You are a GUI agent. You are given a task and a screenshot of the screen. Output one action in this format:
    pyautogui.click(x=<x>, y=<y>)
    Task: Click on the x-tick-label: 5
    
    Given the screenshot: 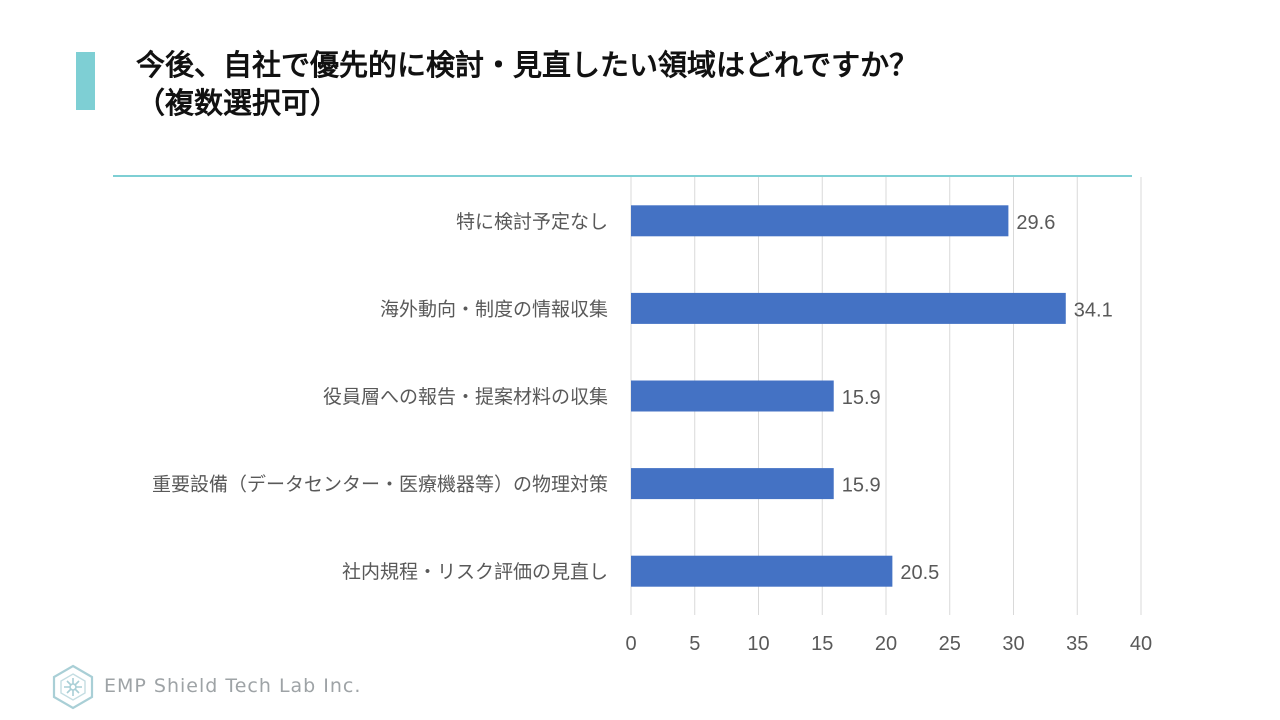 What is the action you would take?
    pyautogui.click(x=694, y=644)
    